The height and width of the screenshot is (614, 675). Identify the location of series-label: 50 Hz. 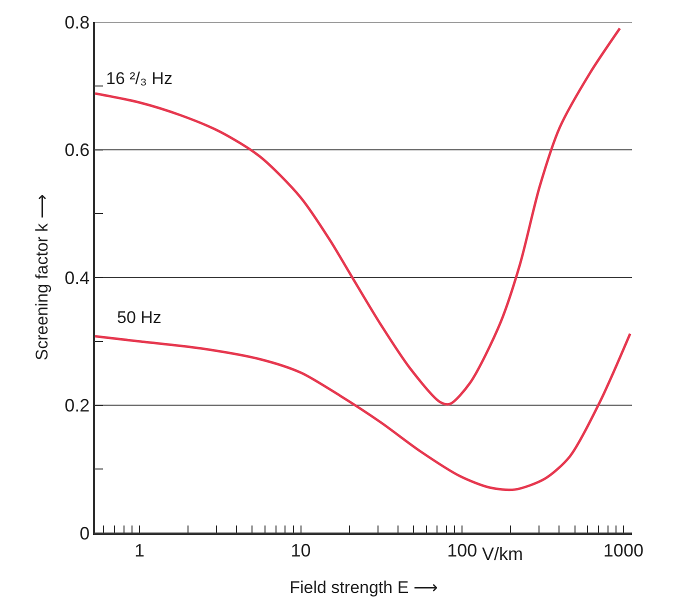
(139, 317).